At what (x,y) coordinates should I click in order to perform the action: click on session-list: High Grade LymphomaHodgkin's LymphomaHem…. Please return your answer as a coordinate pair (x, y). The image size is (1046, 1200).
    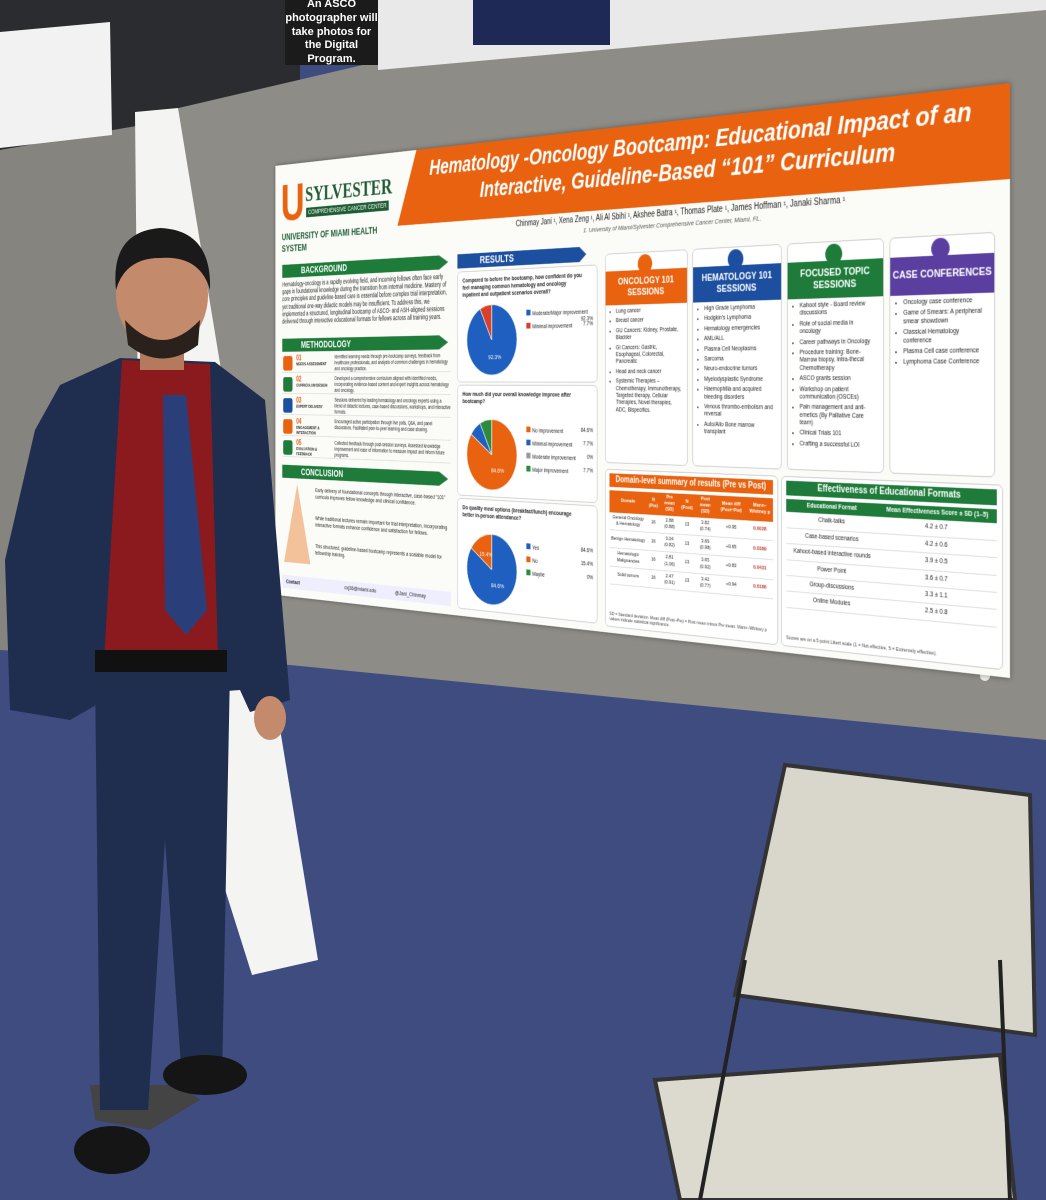
    Looking at the image, I should click on (734, 371).